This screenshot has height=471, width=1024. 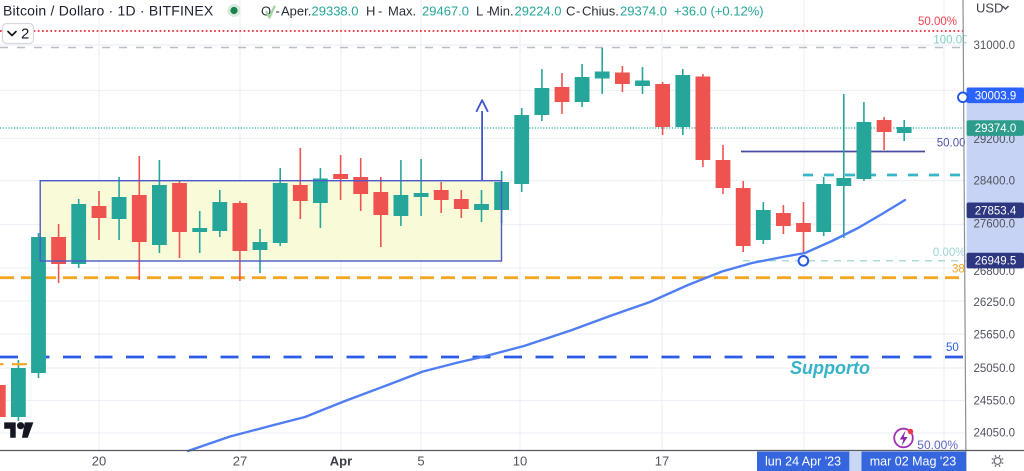 I want to click on svg-text: 17, so click(x=662, y=461).